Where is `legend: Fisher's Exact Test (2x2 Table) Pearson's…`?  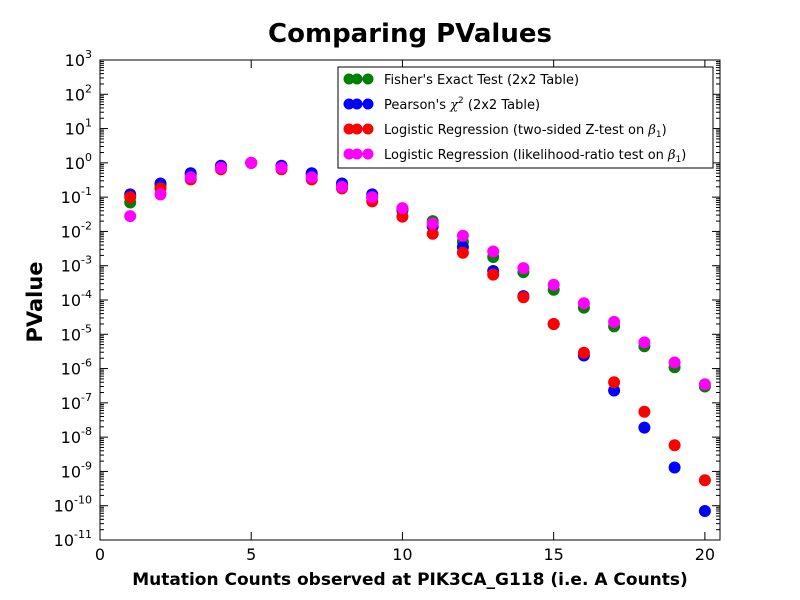
legend: Fisher's Exact Test (2x2 Table) Pearson's… is located at coordinates (525, 117).